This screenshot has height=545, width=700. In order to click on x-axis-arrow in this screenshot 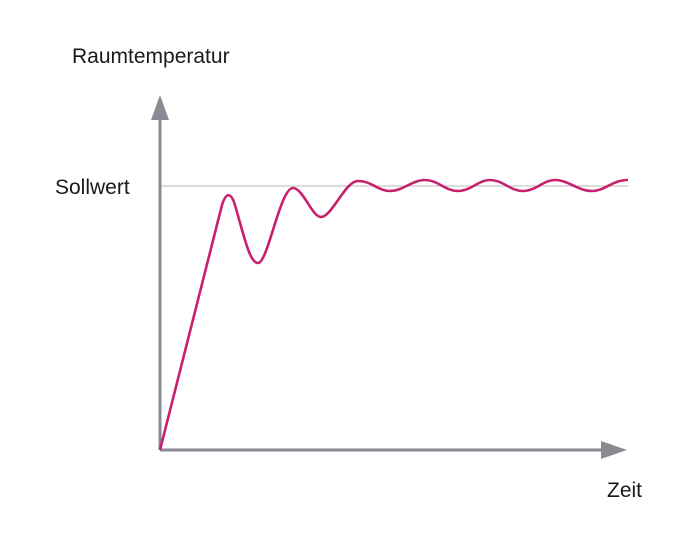, I will do `click(614, 450)`.